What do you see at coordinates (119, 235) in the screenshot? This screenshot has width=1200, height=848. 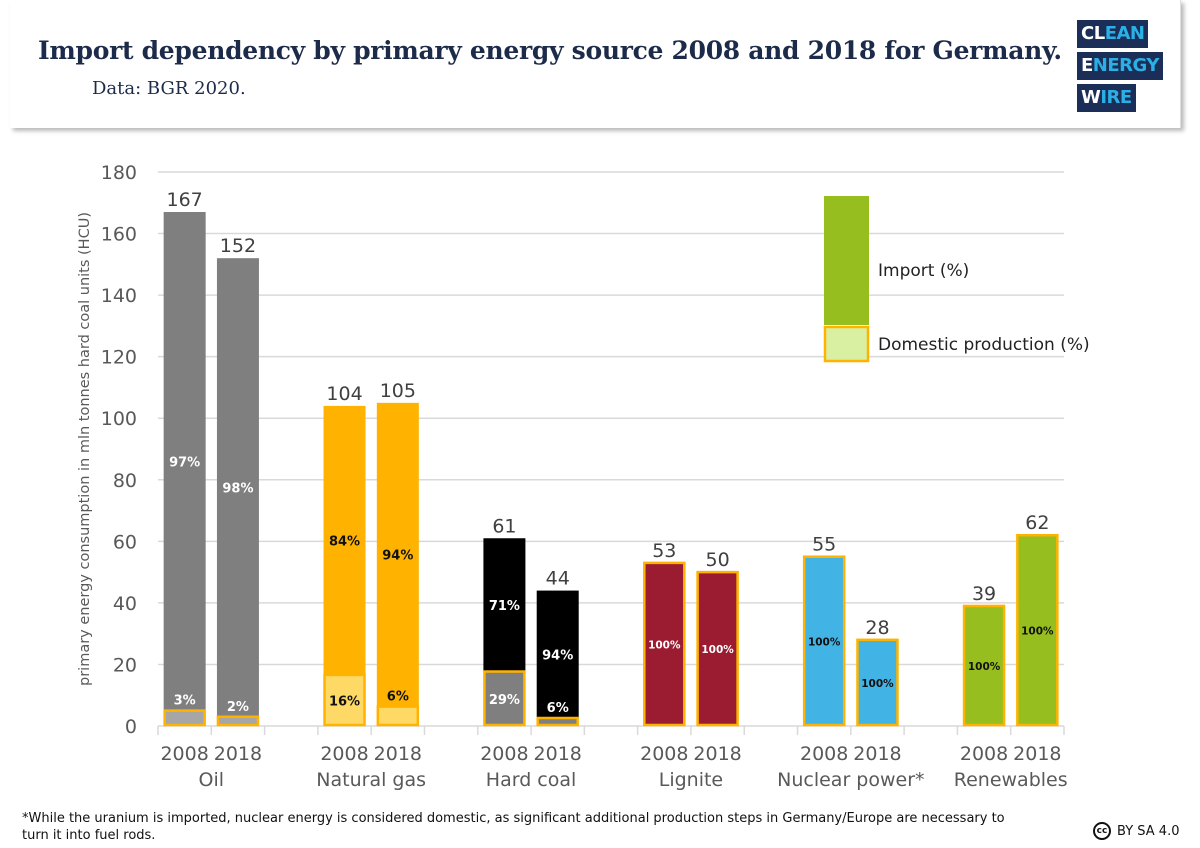 I see `y-tick-label: 160` at bounding box center [119, 235].